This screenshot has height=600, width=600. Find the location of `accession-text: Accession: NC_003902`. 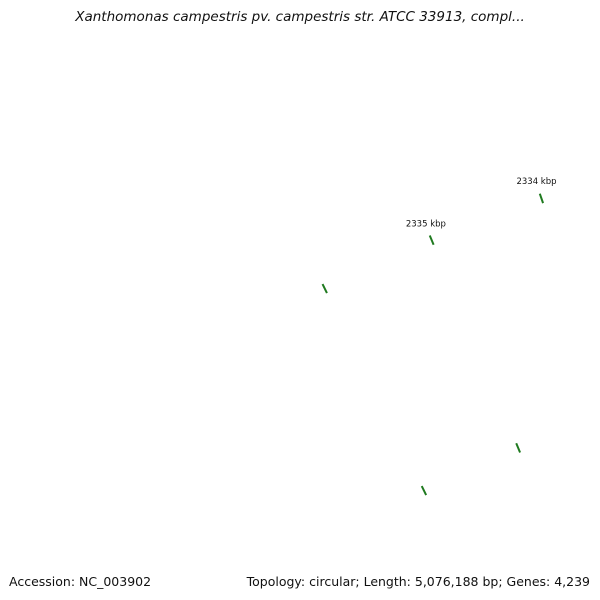

accession-text: Accession: NC_003902 is located at coordinates (80, 581).